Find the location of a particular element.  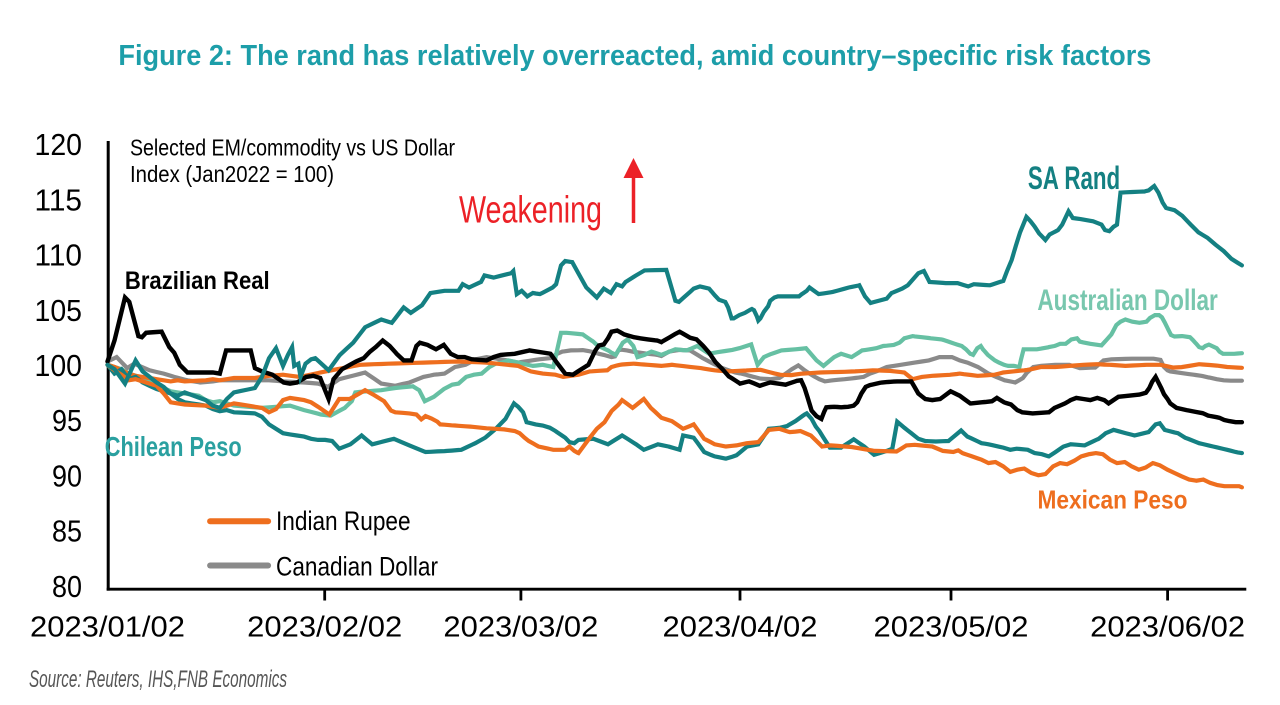

svg-text: Weakening is located at coordinates (530, 211).